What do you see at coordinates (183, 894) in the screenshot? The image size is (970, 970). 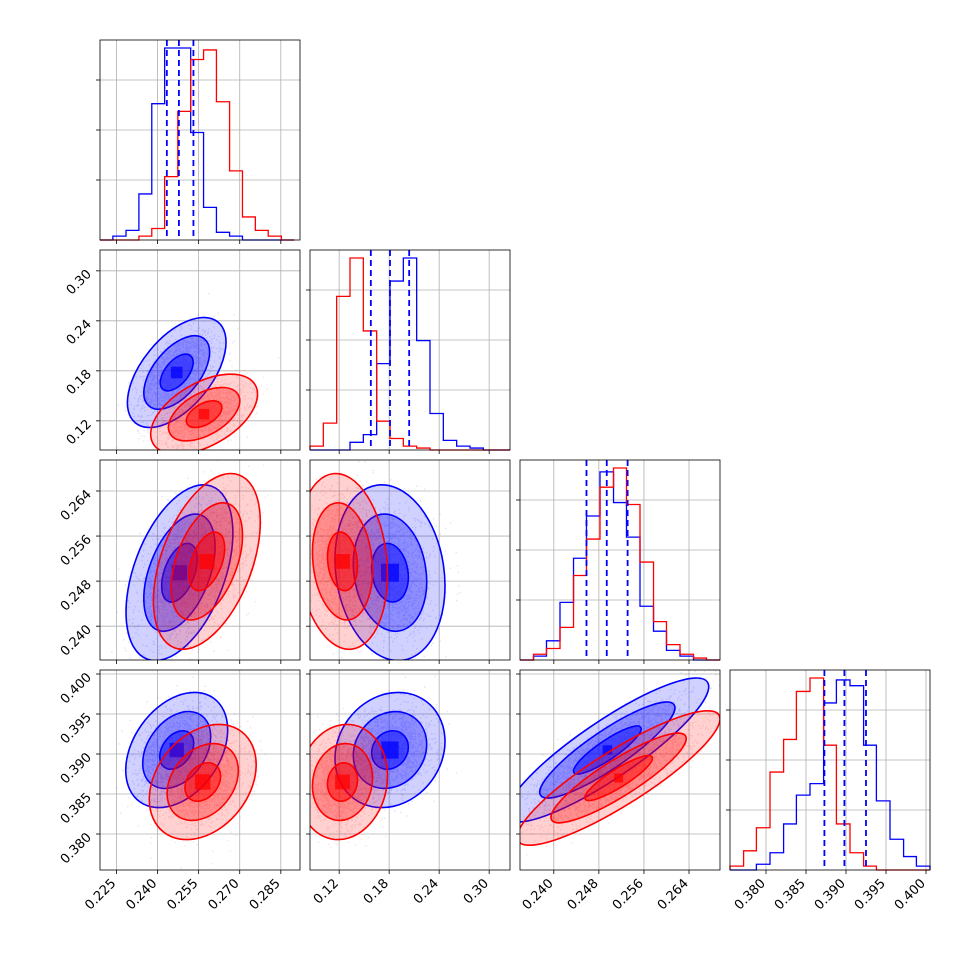 I see `x-tick-label: 0.255` at bounding box center [183, 894].